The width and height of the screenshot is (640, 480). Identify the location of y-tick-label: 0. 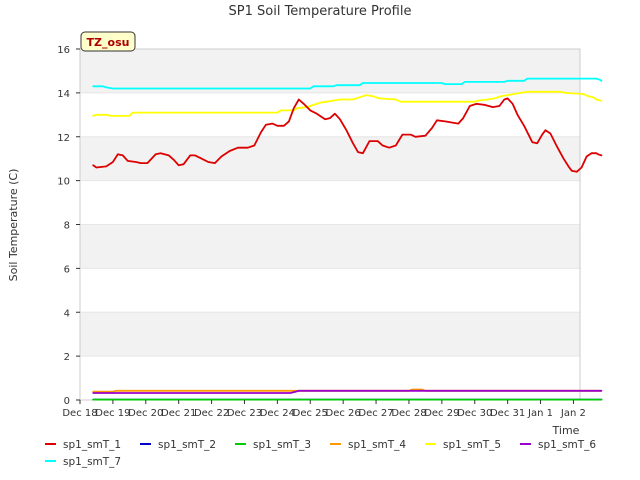
(67, 401).